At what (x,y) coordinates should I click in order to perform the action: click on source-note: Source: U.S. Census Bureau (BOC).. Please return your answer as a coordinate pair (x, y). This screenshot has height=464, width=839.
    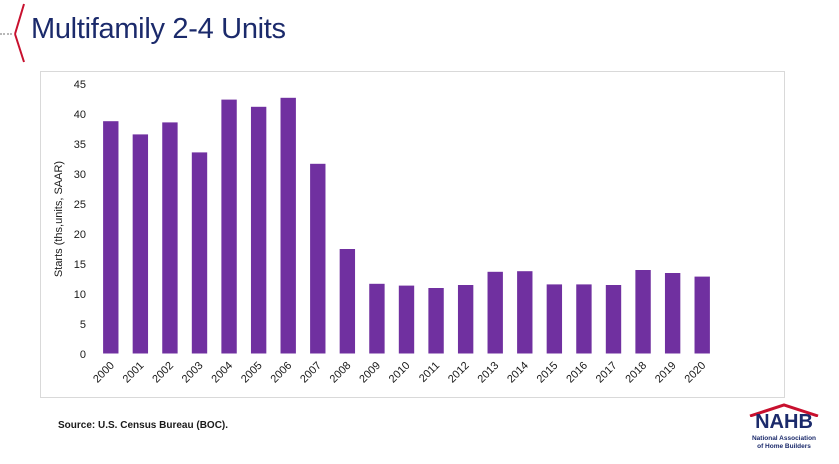
    Looking at the image, I should click on (143, 425).